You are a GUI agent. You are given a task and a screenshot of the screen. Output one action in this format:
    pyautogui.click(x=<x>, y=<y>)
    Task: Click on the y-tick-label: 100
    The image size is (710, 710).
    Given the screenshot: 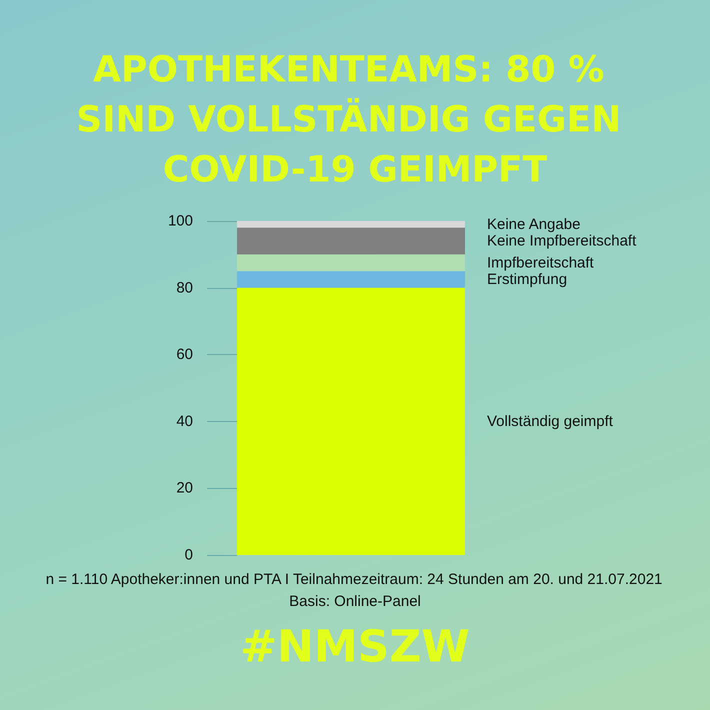 What is the action you would take?
    pyautogui.click(x=180, y=221)
    